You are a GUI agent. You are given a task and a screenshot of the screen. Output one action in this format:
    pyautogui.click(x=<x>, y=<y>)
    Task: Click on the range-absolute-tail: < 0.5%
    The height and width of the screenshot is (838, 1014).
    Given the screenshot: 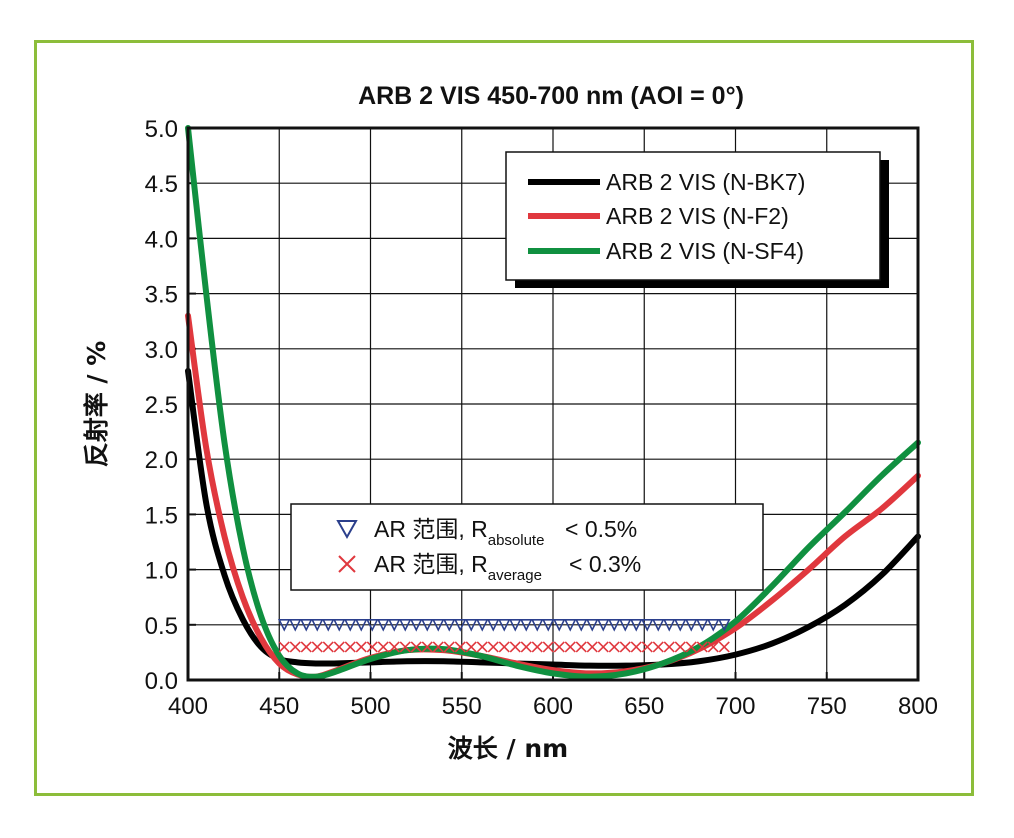 What is the action you would take?
    pyautogui.click(x=601, y=529)
    